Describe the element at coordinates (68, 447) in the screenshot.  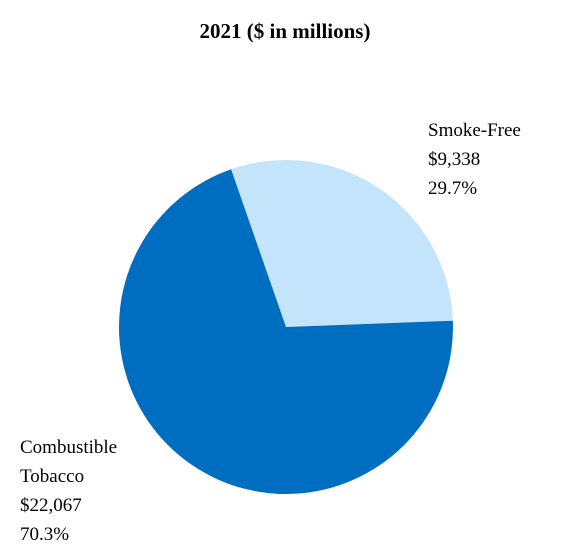
I see `label-combustible-name-1: Combustible` at that location.